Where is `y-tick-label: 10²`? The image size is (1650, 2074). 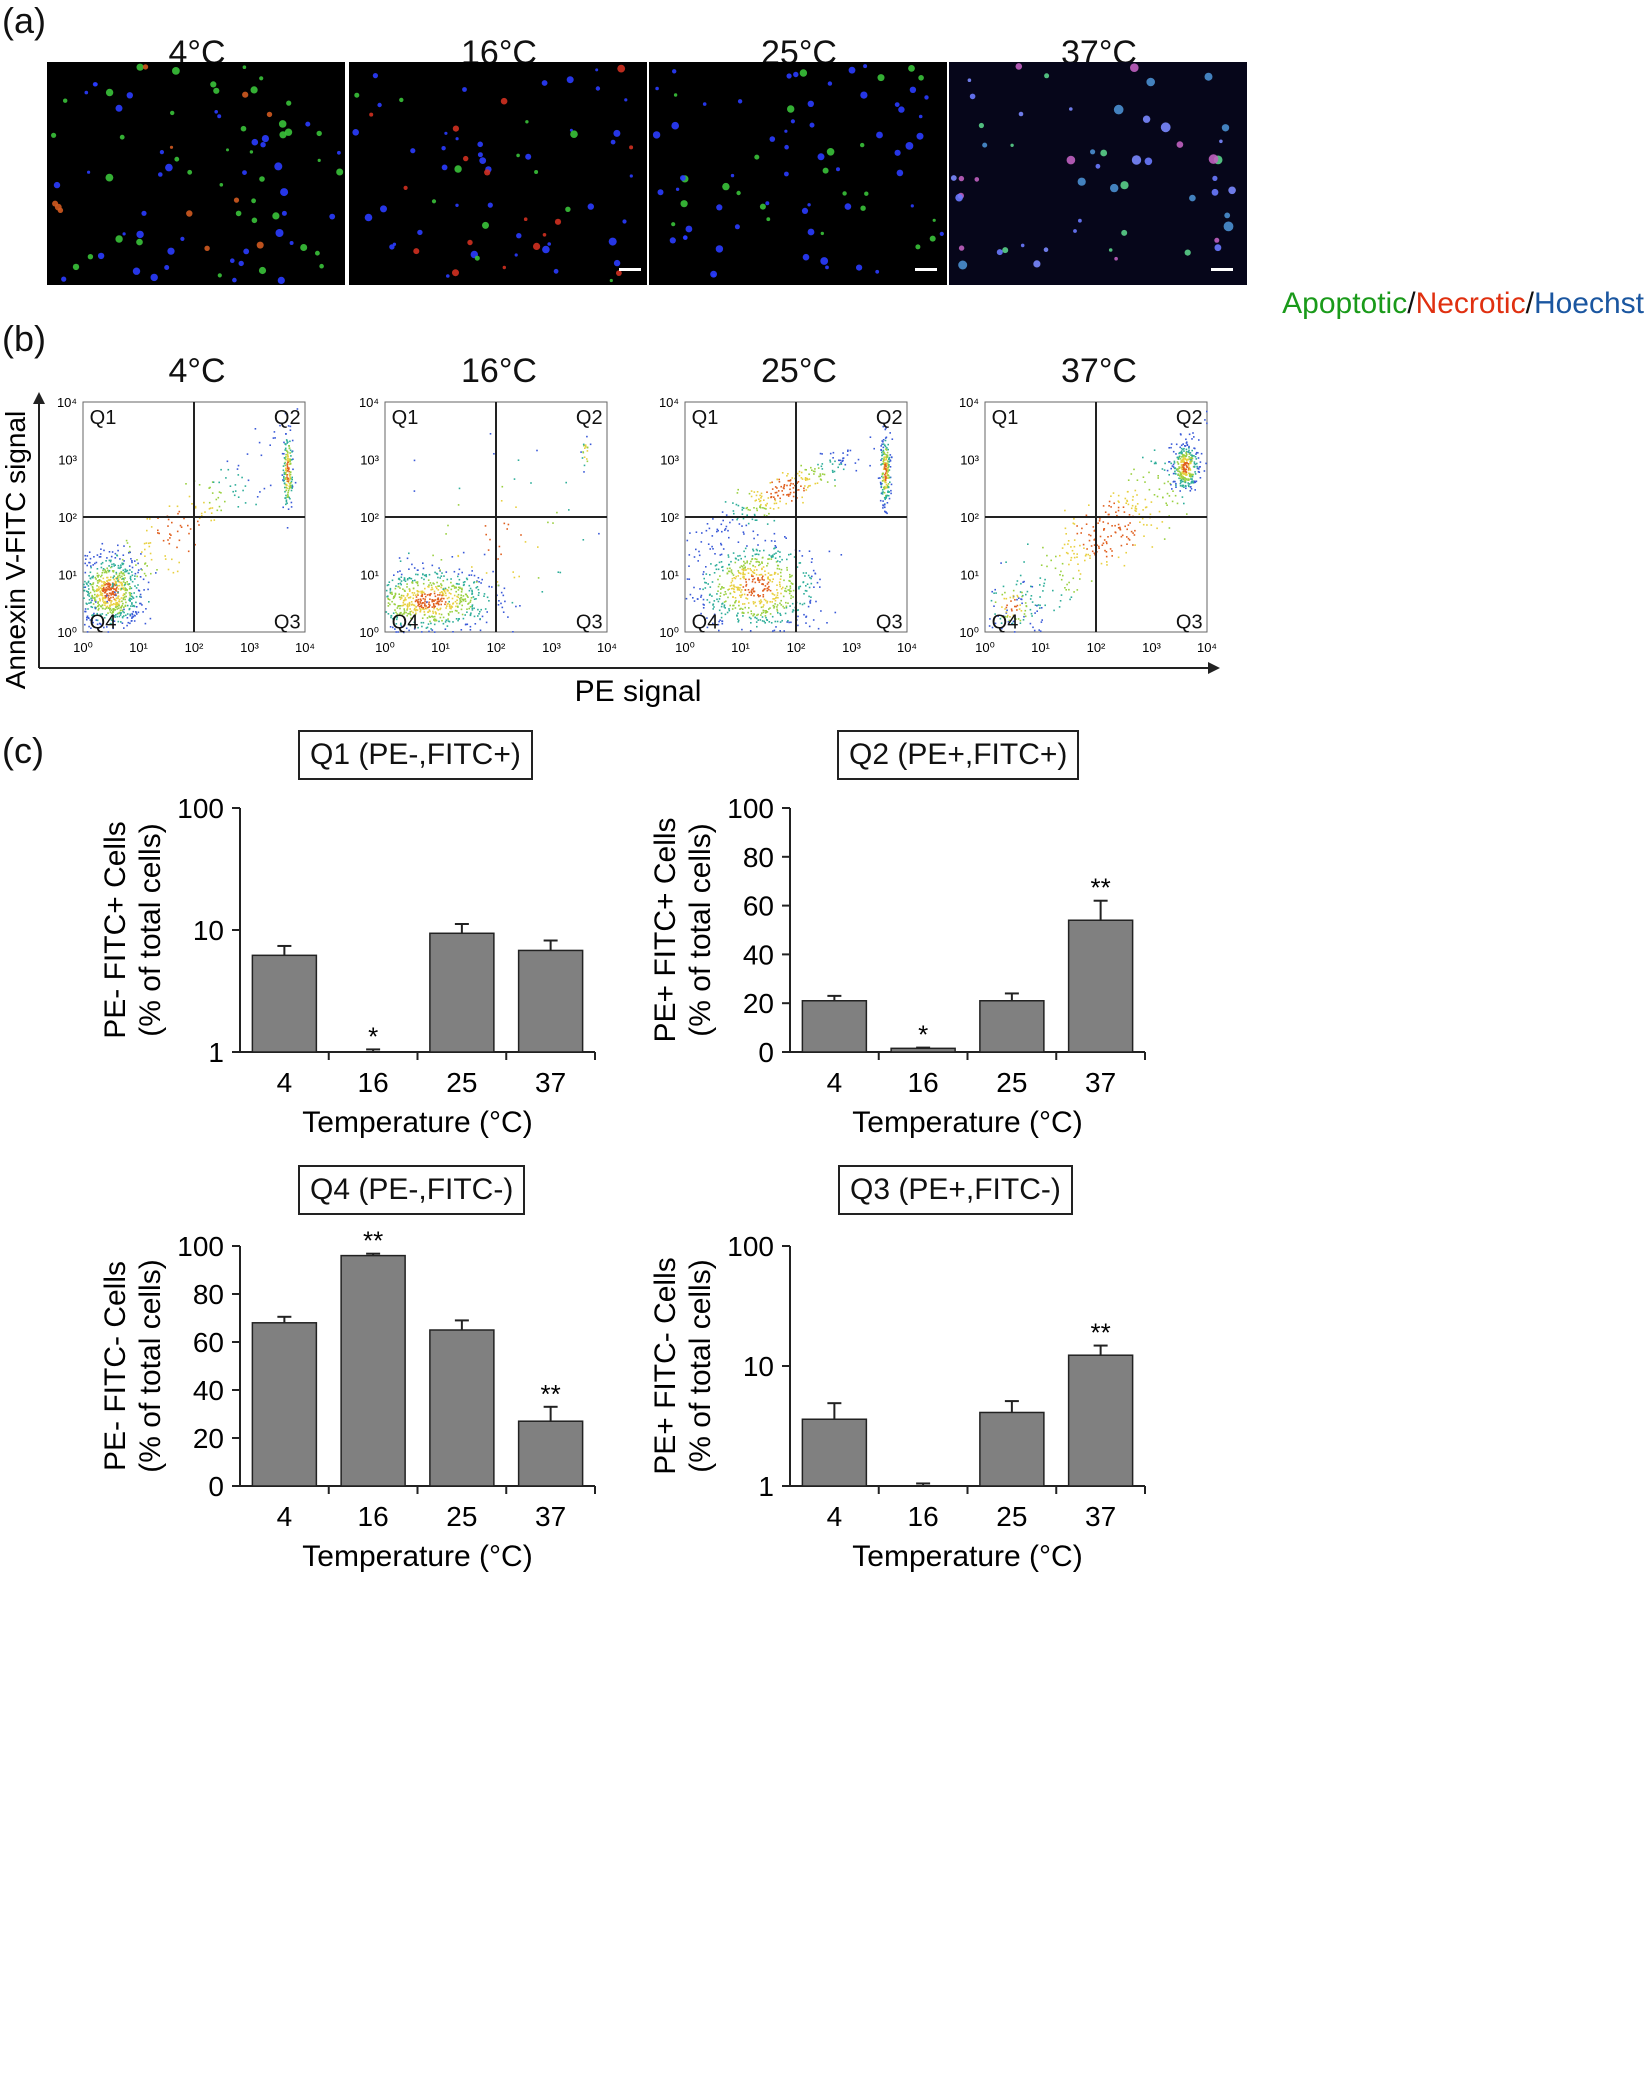 y-tick-label: 10² is located at coordinates (369, 517).